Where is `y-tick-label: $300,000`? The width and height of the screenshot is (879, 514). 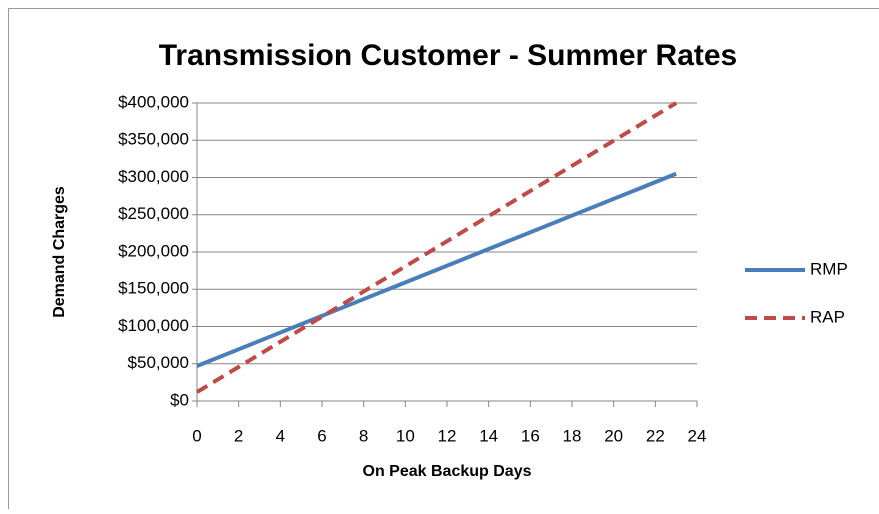
y-tick-label: $300,000 is located at coordinates (153, 176).